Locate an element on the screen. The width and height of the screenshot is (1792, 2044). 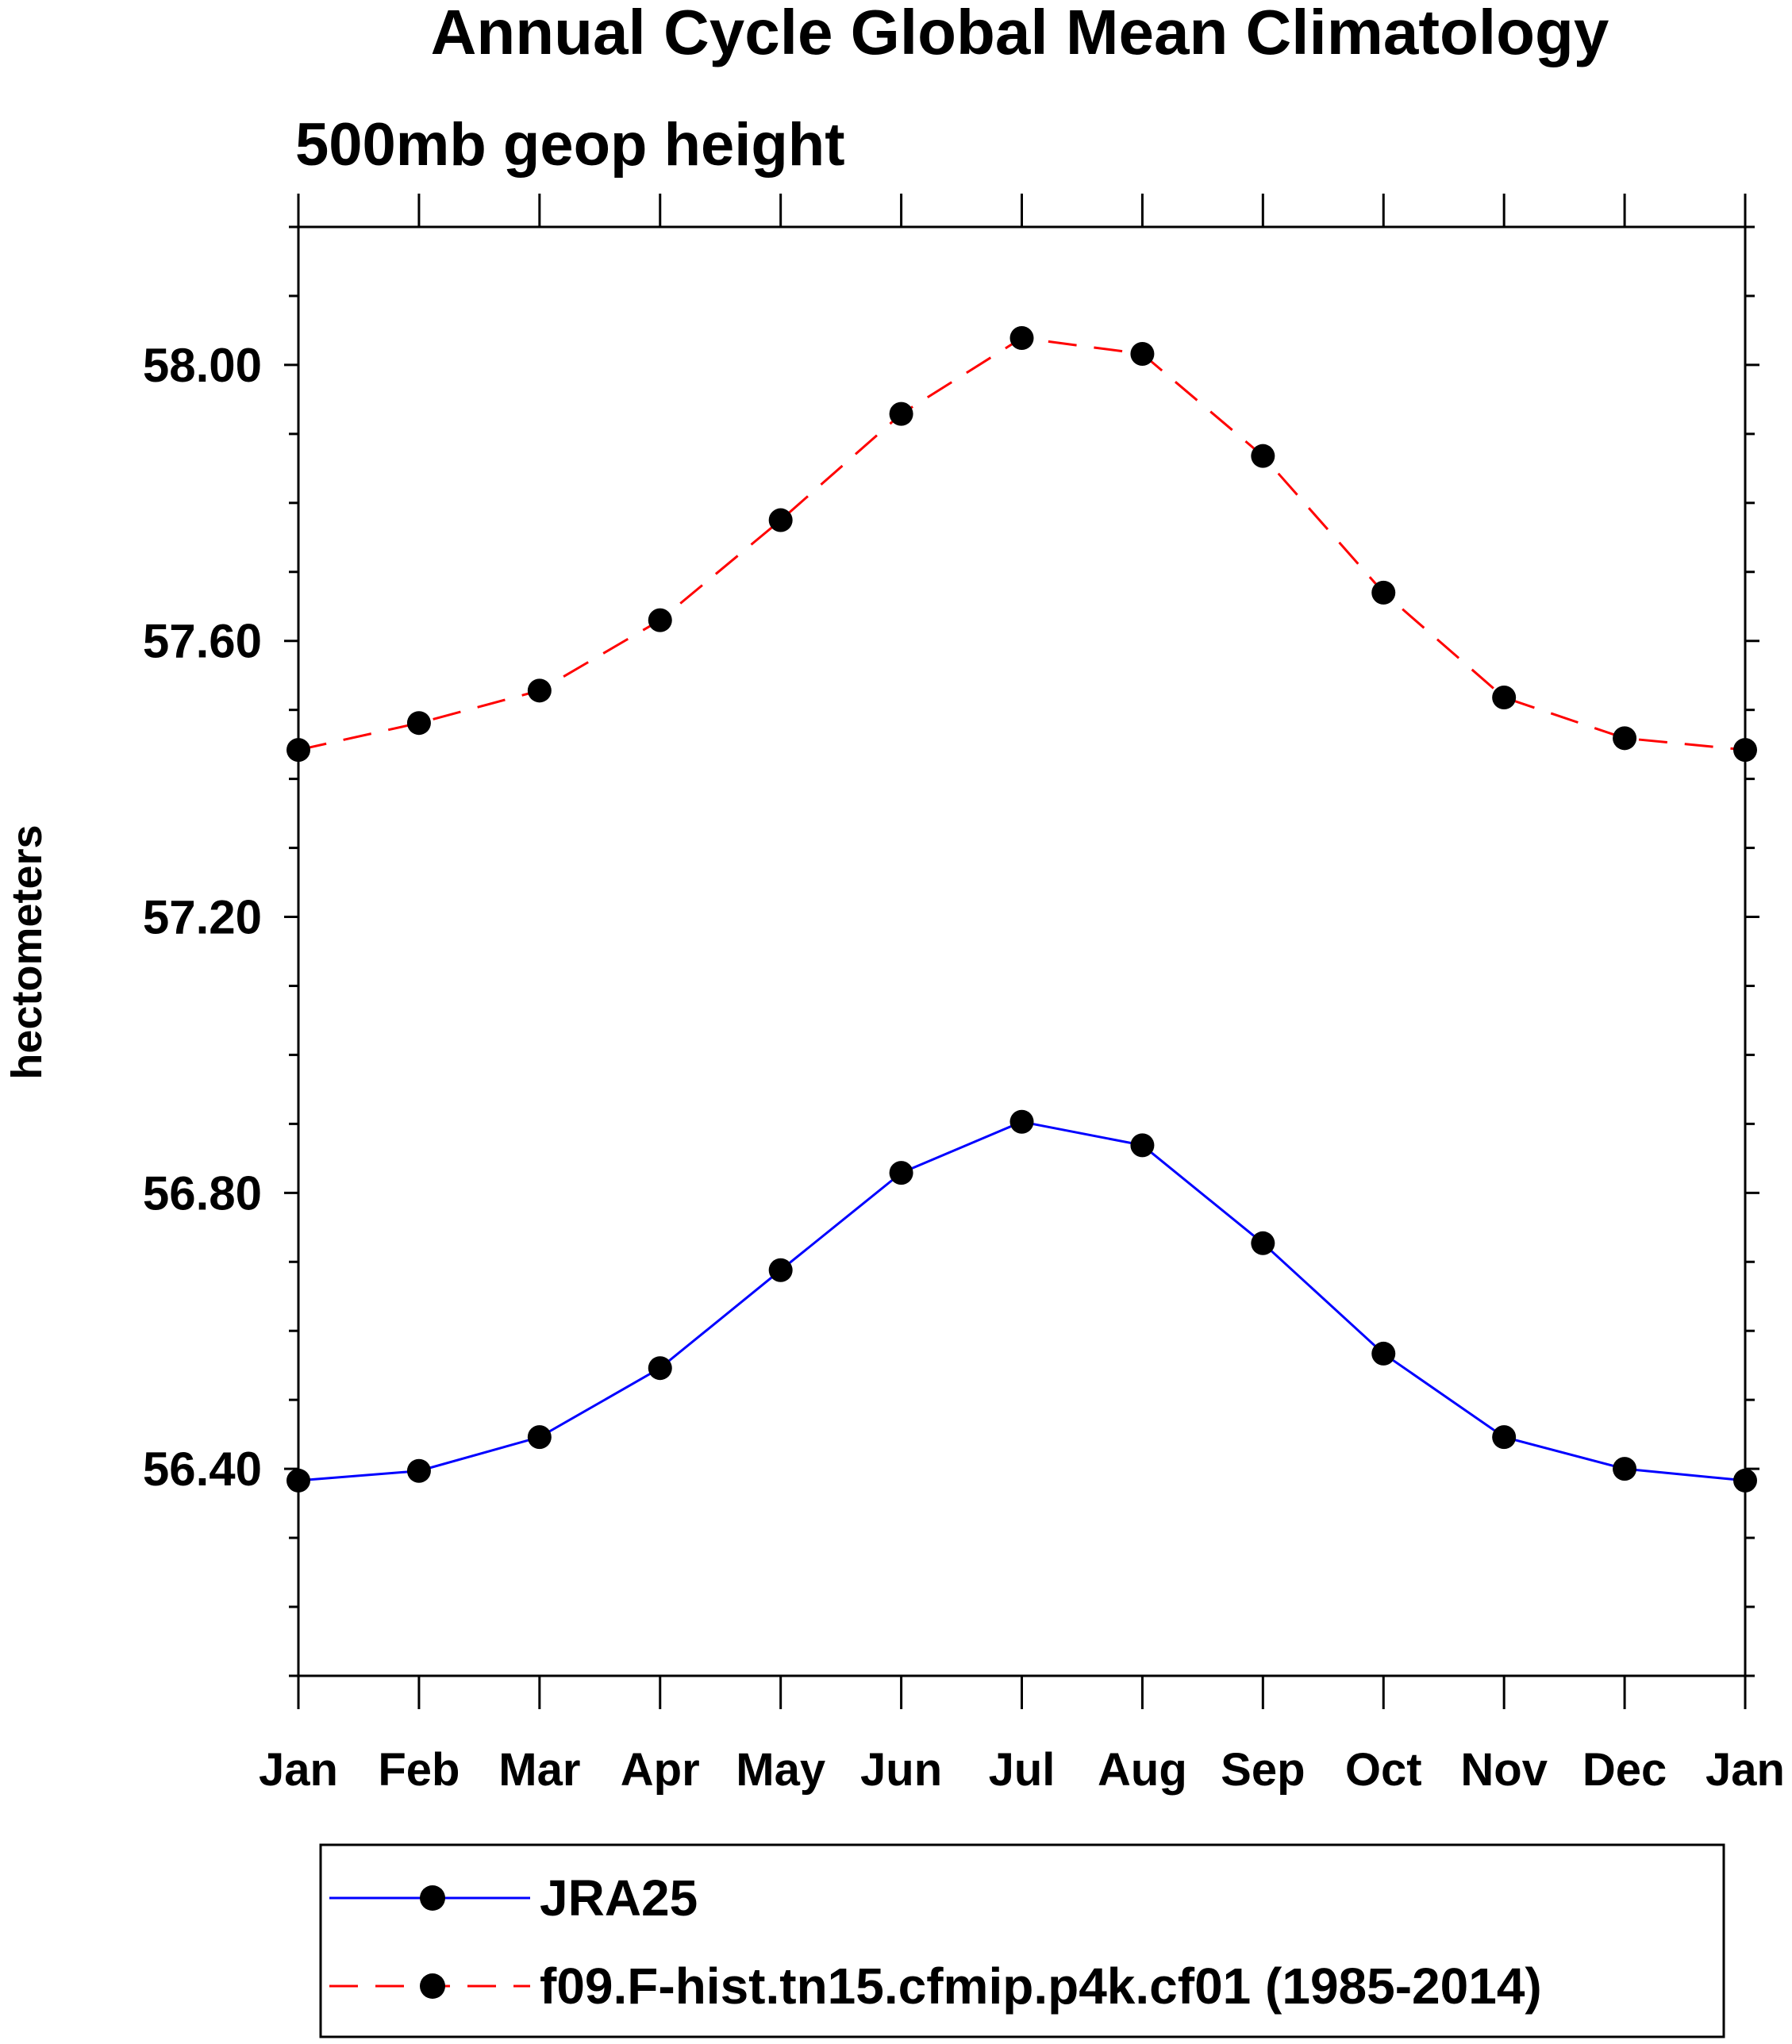
x-tick-label: Feb is located at coordinates (419, 1770).